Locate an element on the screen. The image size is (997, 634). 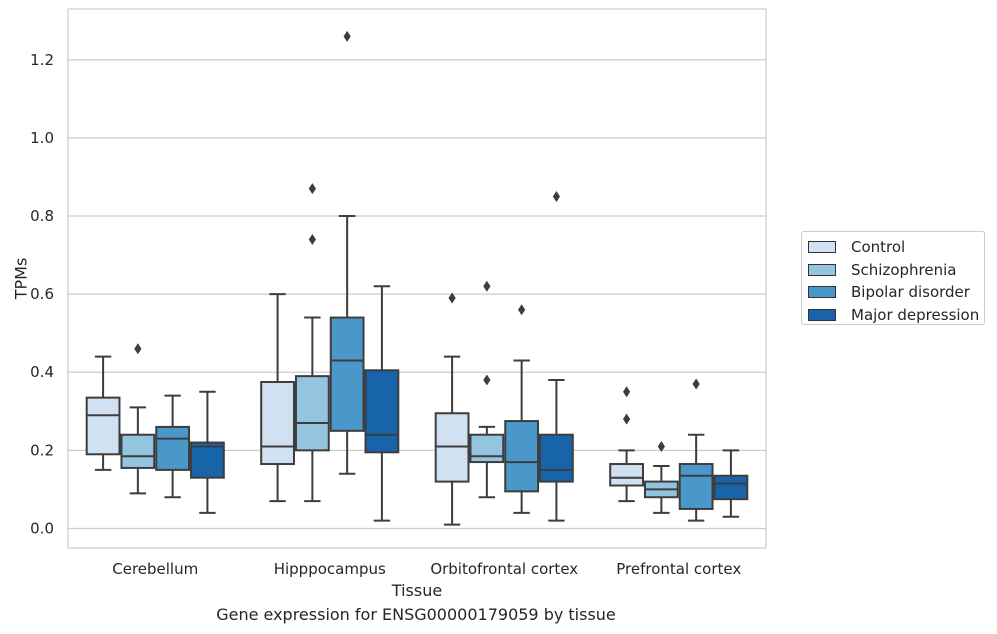
y-axis-label: TPMs is located at coordinates (21, 279).